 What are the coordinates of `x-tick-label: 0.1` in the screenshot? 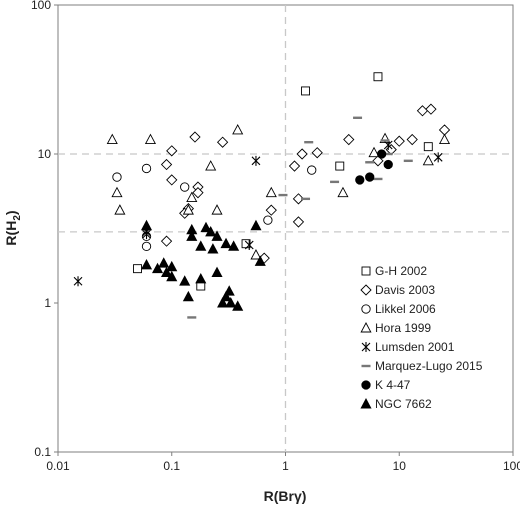 It's located at (171, 466).